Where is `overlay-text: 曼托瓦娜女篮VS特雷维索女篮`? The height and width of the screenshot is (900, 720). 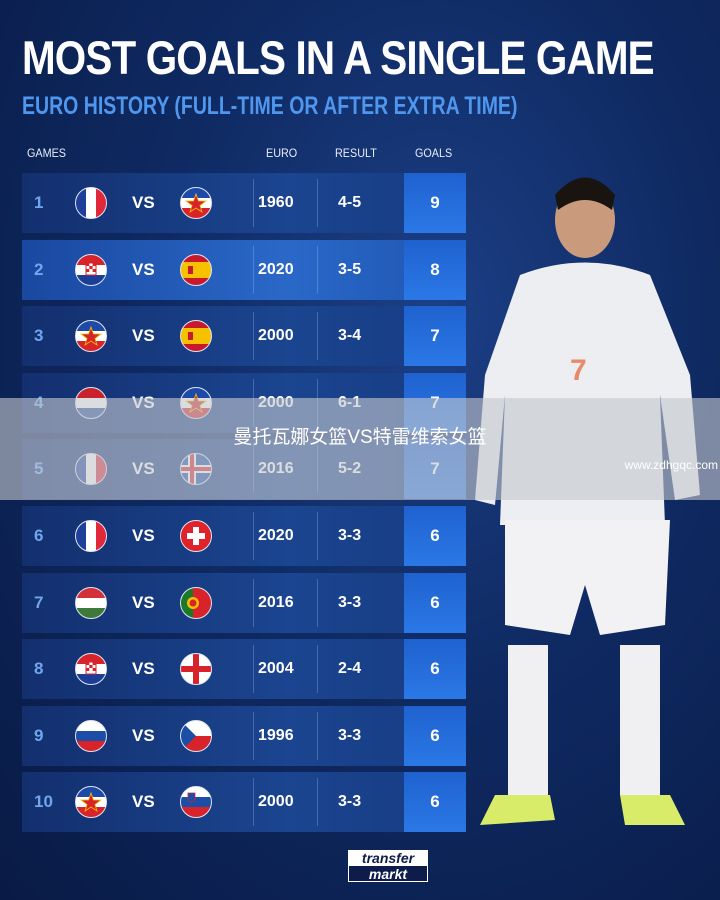 overlay-text: 曼托瓦娜女篮VS特雷维索女篮 is located at coordinates (360, 437).